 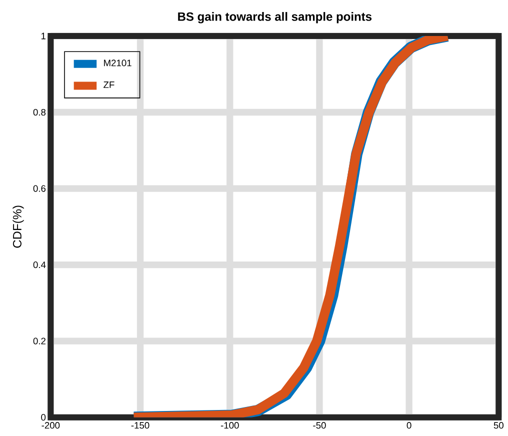 What do you see at coordinates (51, 425) in the screenshot?
I see `x-tick-label: -200` at bounding box center [51, 425].